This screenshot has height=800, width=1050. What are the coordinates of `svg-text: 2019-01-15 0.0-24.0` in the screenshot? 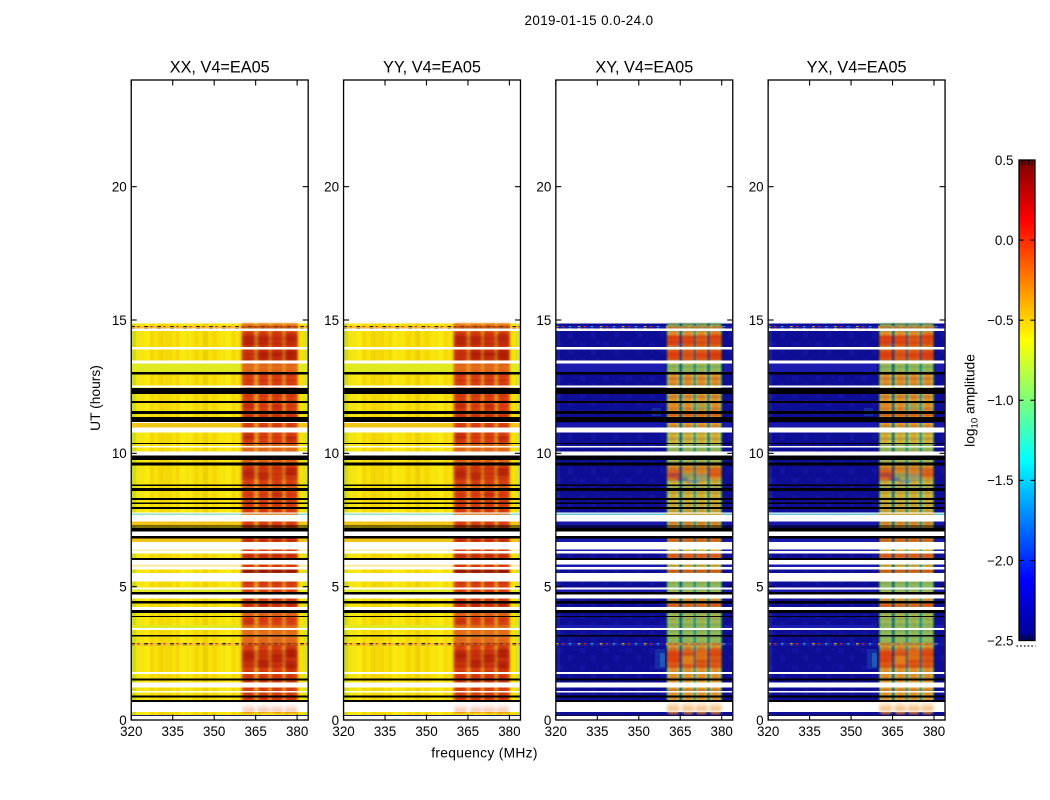 It's located at (589, 20).